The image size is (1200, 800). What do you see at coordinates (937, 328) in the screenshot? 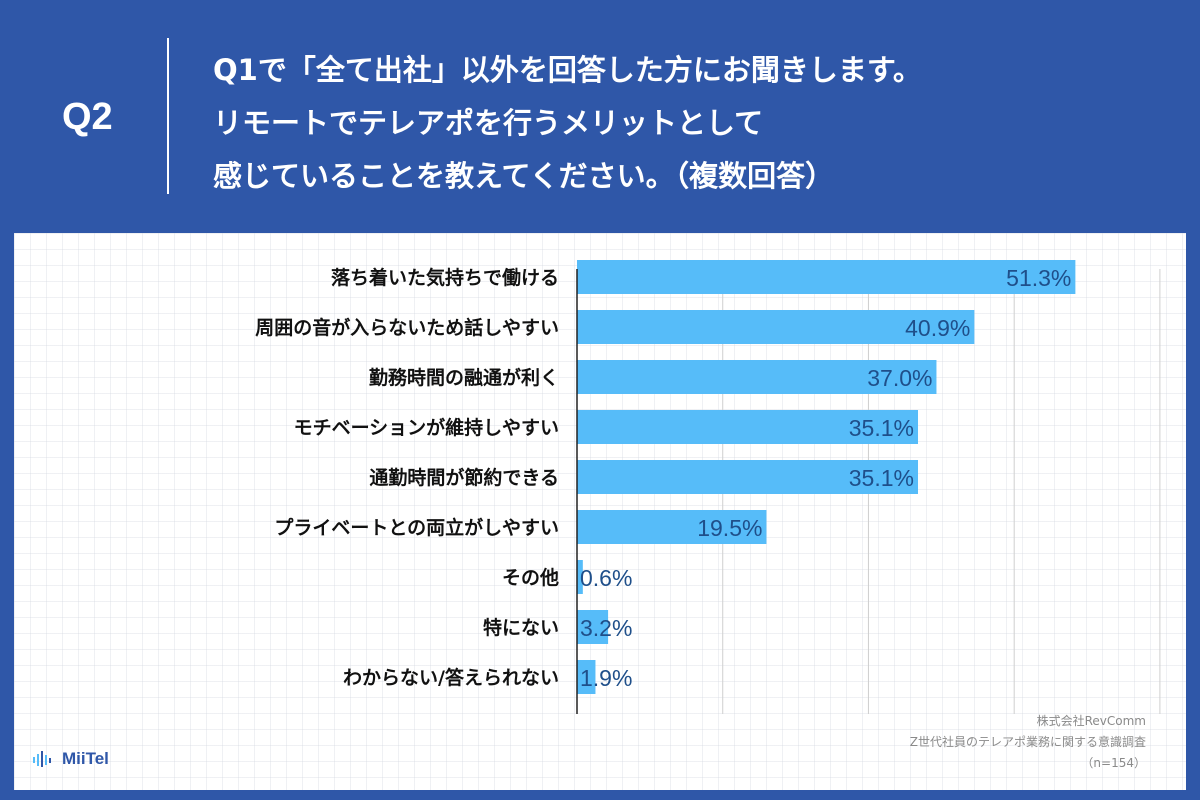
I see `value-label: 40.9%` at bounding box center [937, 328].